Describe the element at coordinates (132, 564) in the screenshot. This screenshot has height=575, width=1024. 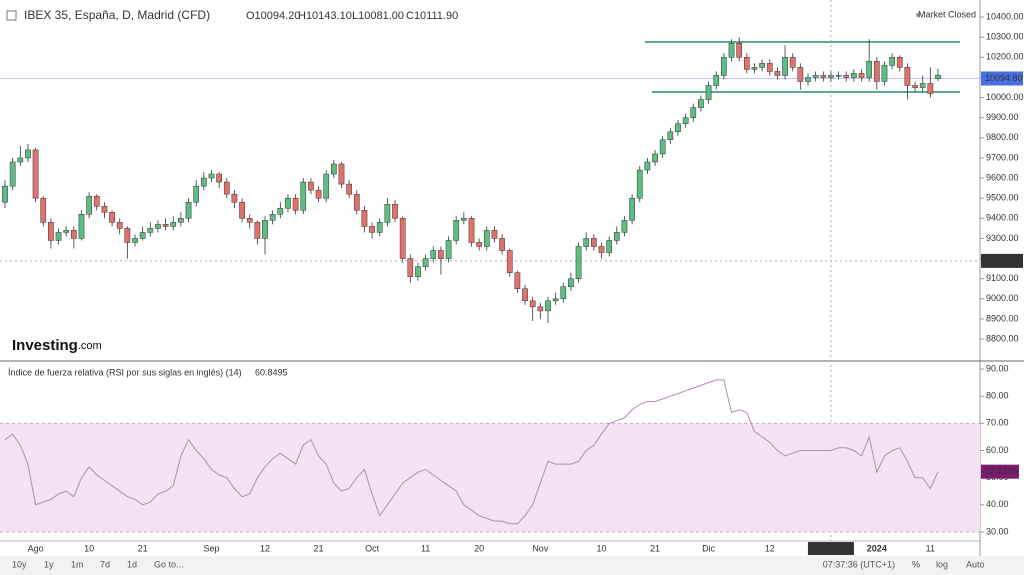
I see `range-button: 1d` at that location.